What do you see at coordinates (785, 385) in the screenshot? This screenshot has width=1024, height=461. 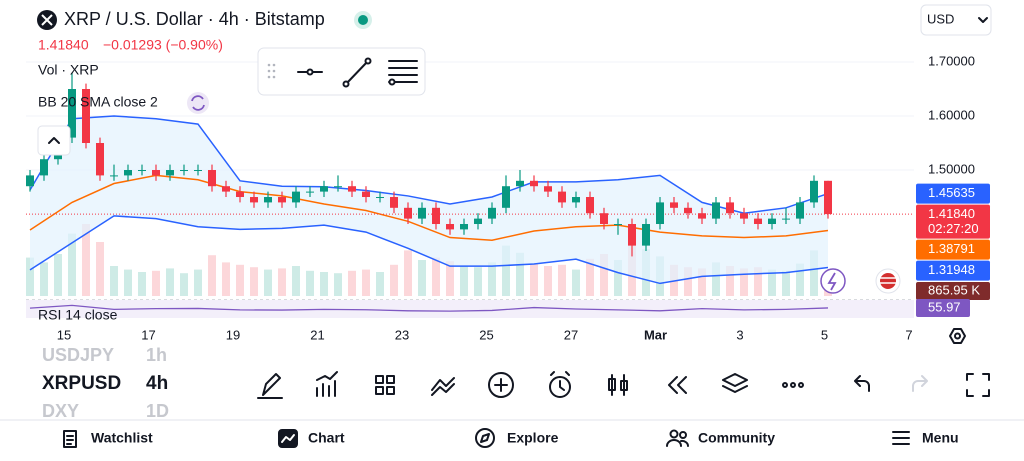 I see `more-tool` at bounding box center [785, 385].